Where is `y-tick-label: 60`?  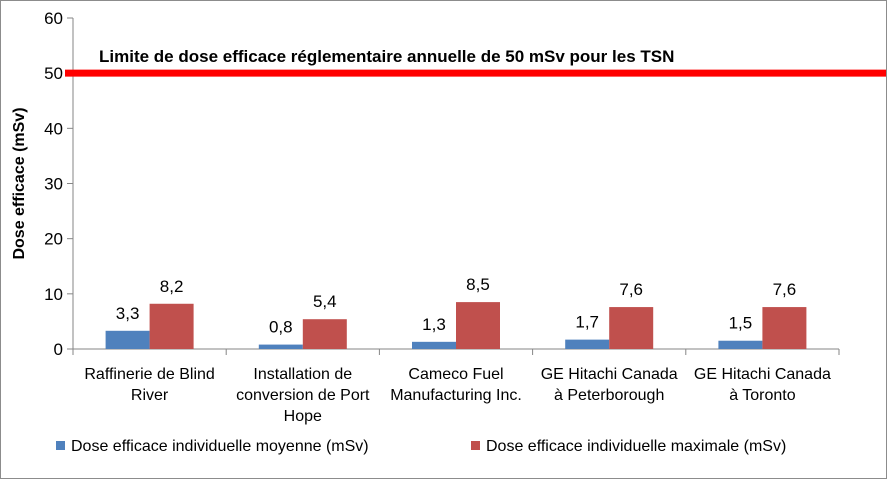 y-tick-label: 60 is located at coordinates (53, 18).